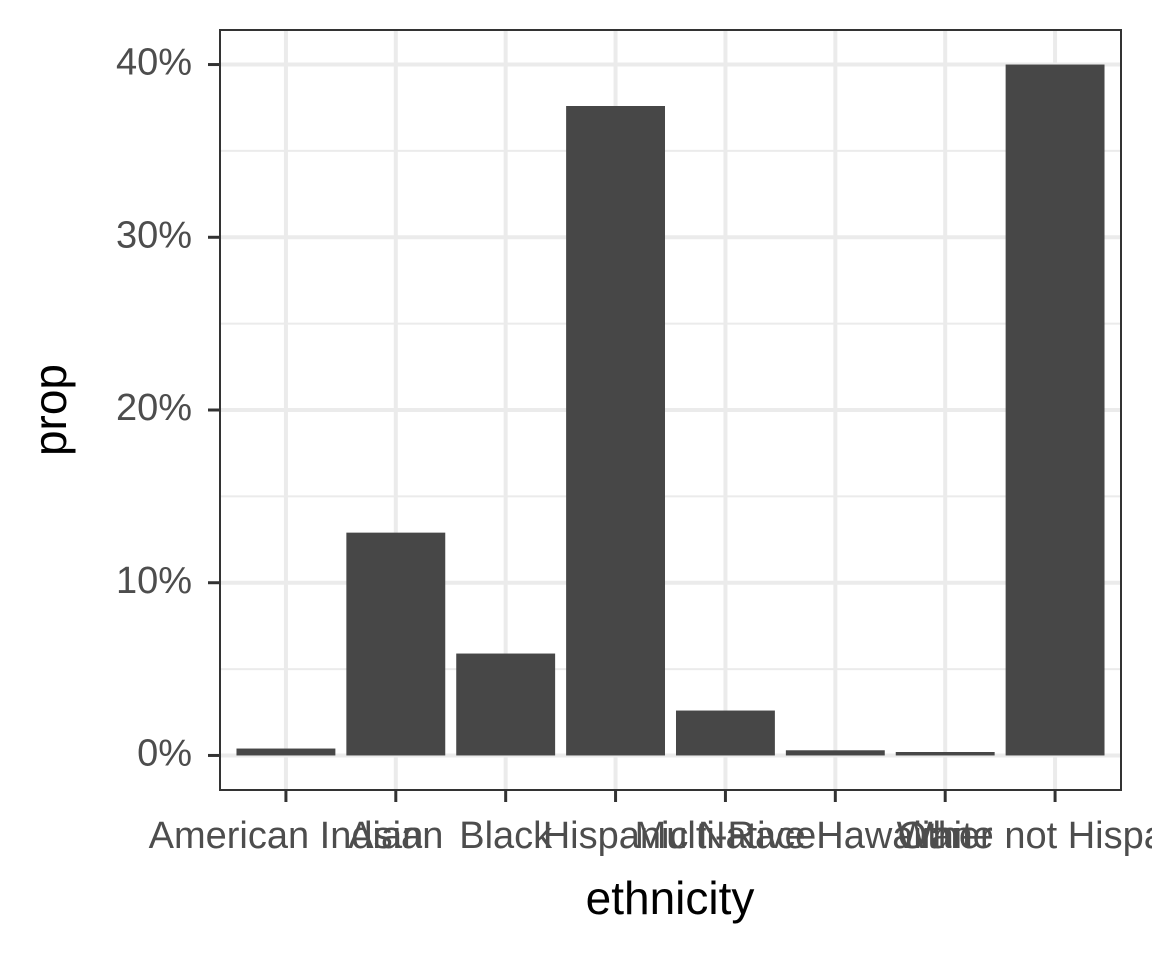  I want to click on y-tick-label: 0%, so click(164, 753).